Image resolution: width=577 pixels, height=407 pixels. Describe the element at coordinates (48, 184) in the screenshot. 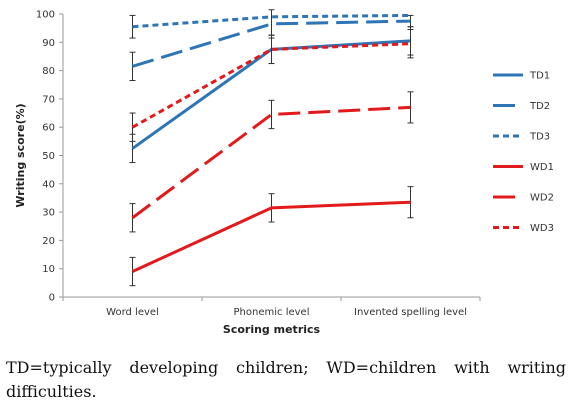

I see `y-tick-label: 40` at that location.